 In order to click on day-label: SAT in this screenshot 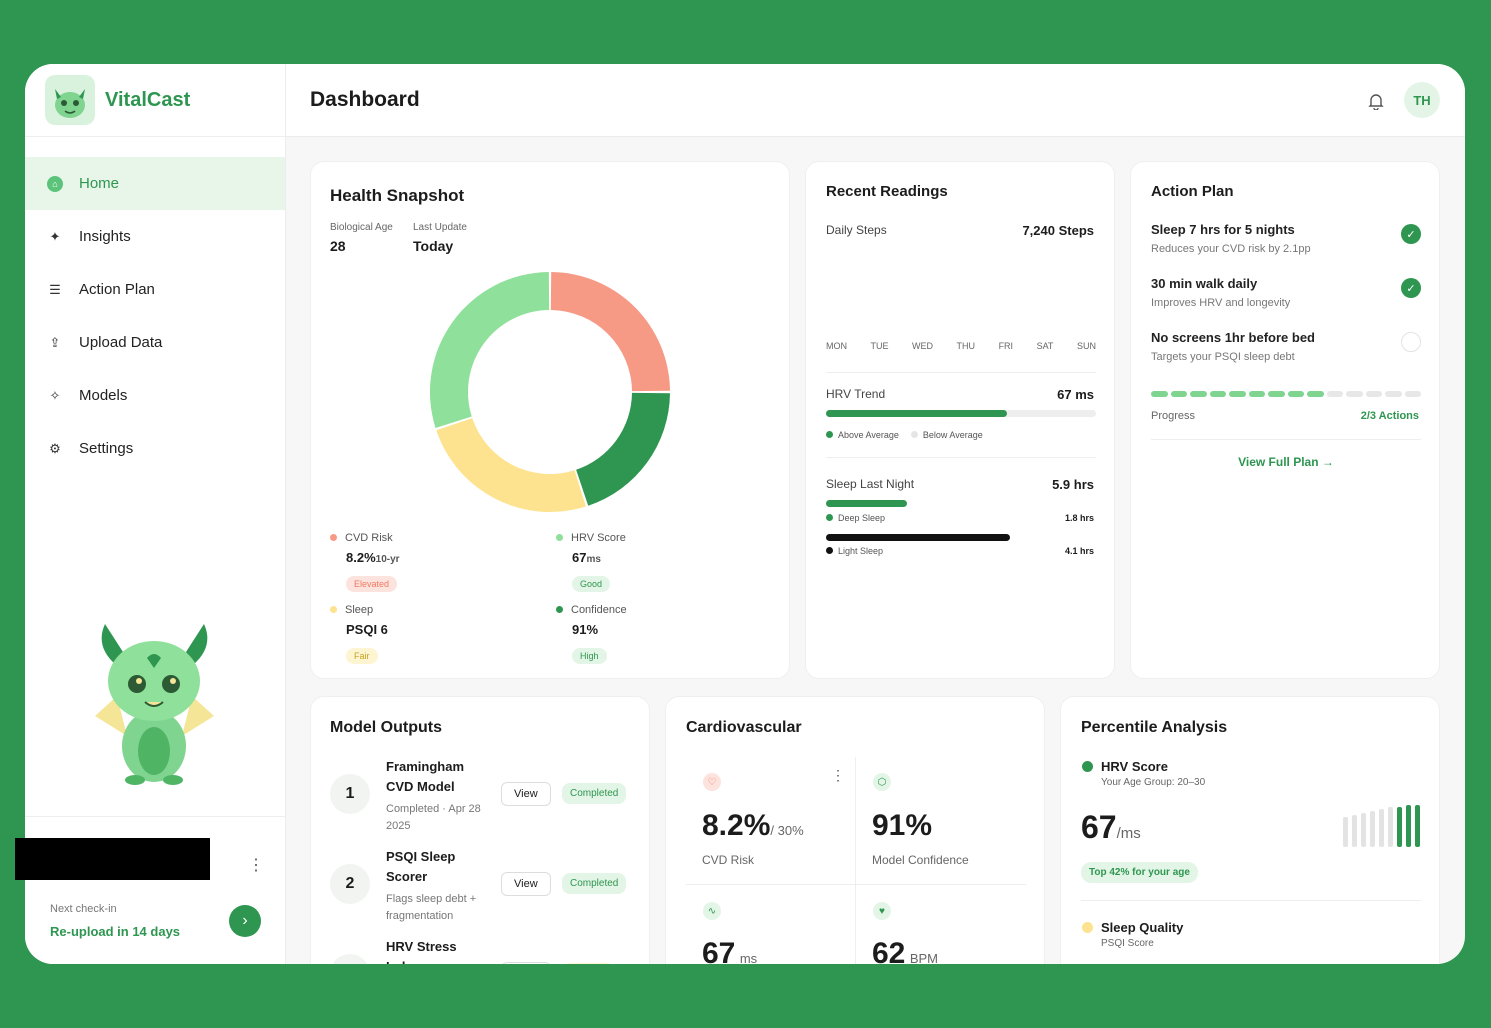, I will do `click(1045, 346)`.